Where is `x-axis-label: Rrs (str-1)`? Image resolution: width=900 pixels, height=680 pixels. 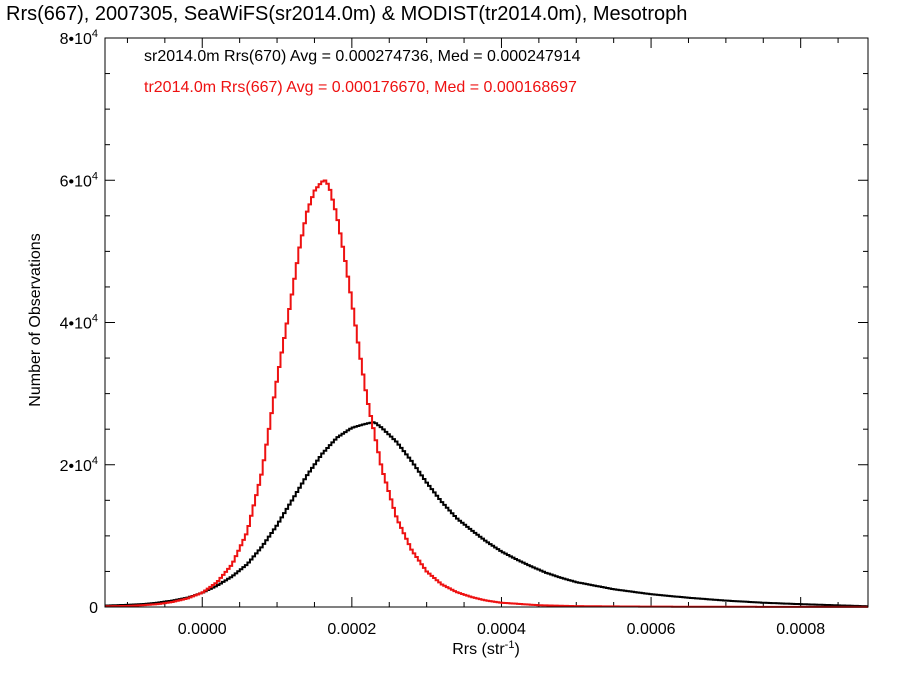
x-axis-label: Rrs (str-1) is located at coordinates (486, 648).